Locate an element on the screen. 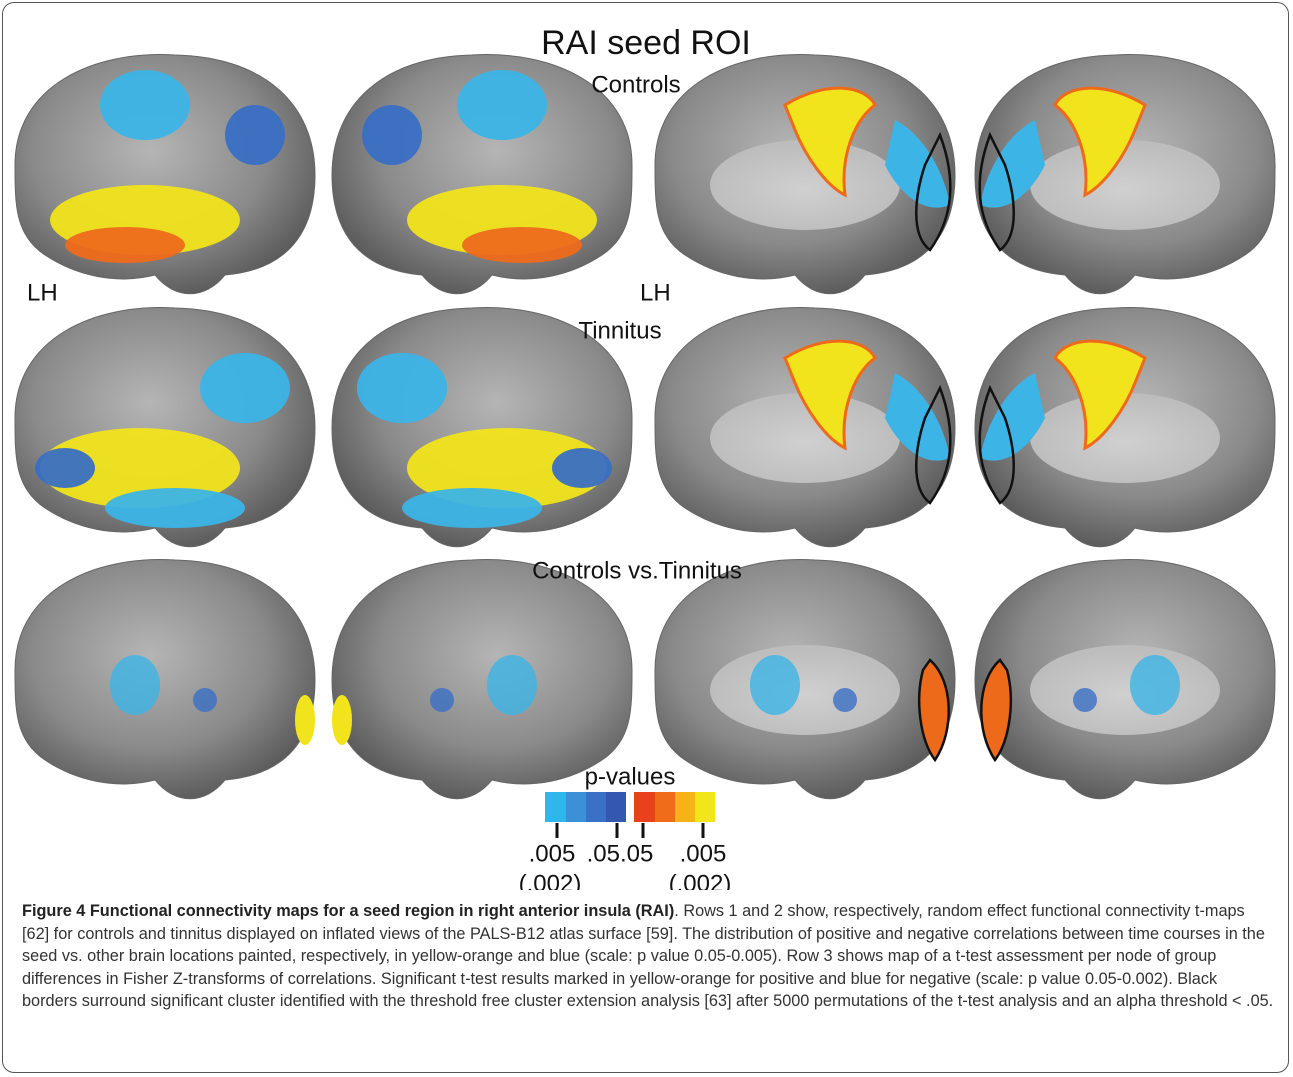 Image resolution: width=1293 pixels, height=1077 pixels. colorbar-title: p-values is located at coordinates (630, 776).